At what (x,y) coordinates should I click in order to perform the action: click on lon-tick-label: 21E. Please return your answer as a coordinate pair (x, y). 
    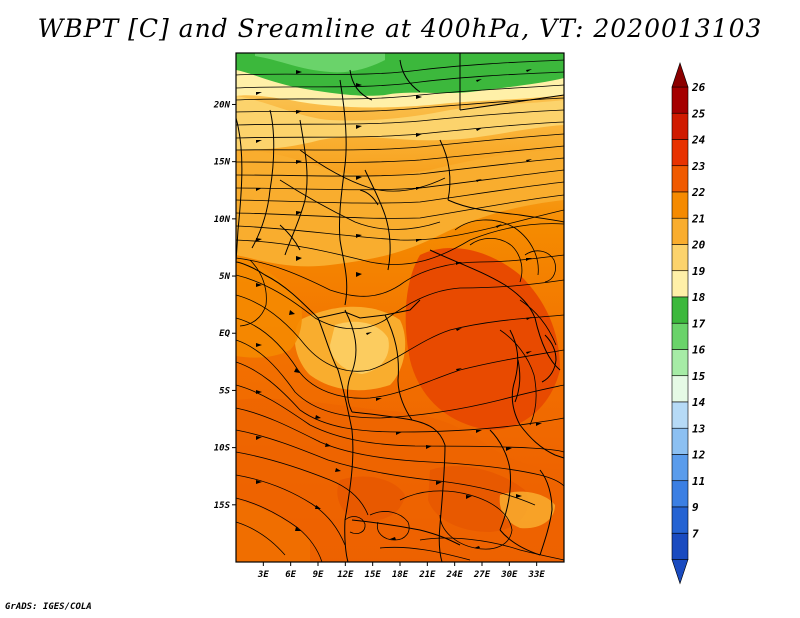
    Looking at the image, I should click on (427, 575).